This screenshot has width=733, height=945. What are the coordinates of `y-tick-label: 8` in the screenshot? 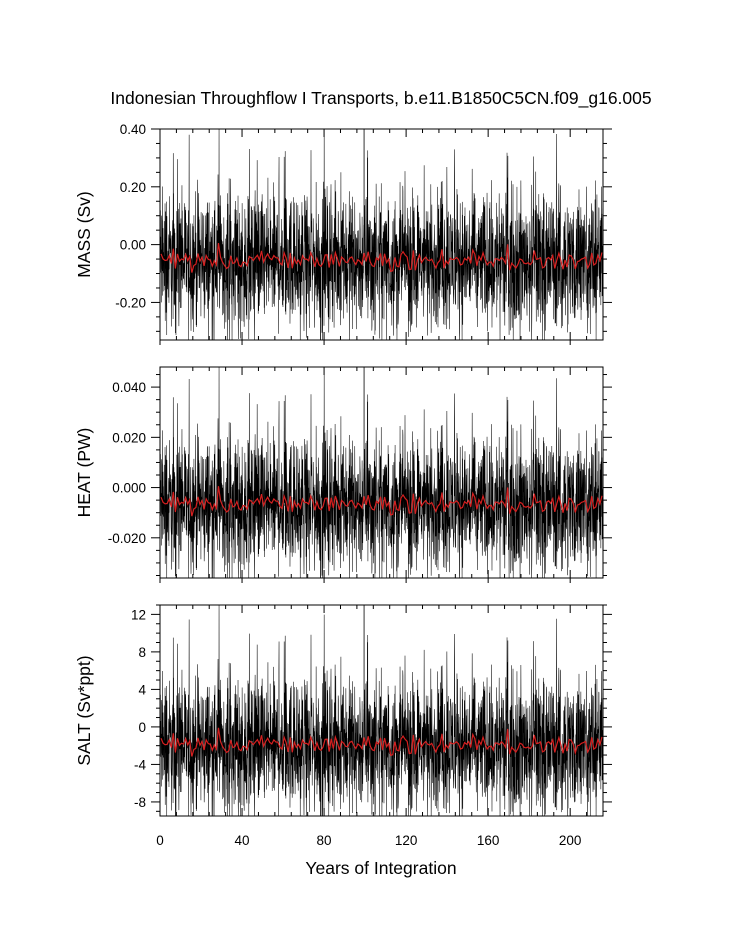 It's located at (142, 652).